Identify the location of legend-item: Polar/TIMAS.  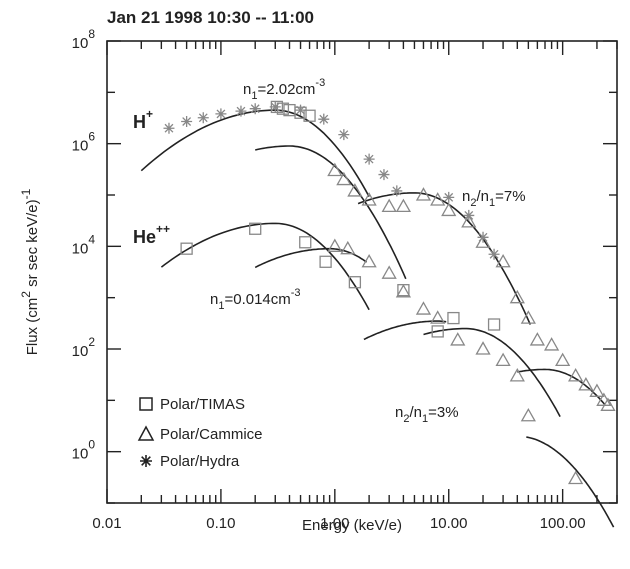
(192, 404).